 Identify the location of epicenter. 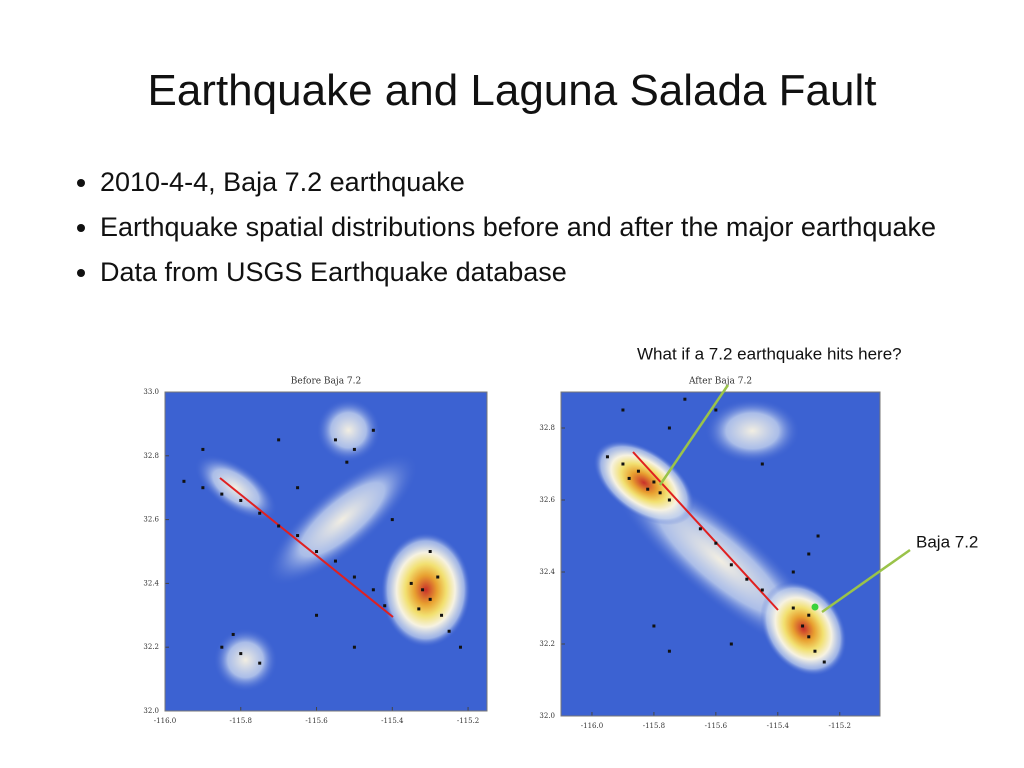
(815, 607).